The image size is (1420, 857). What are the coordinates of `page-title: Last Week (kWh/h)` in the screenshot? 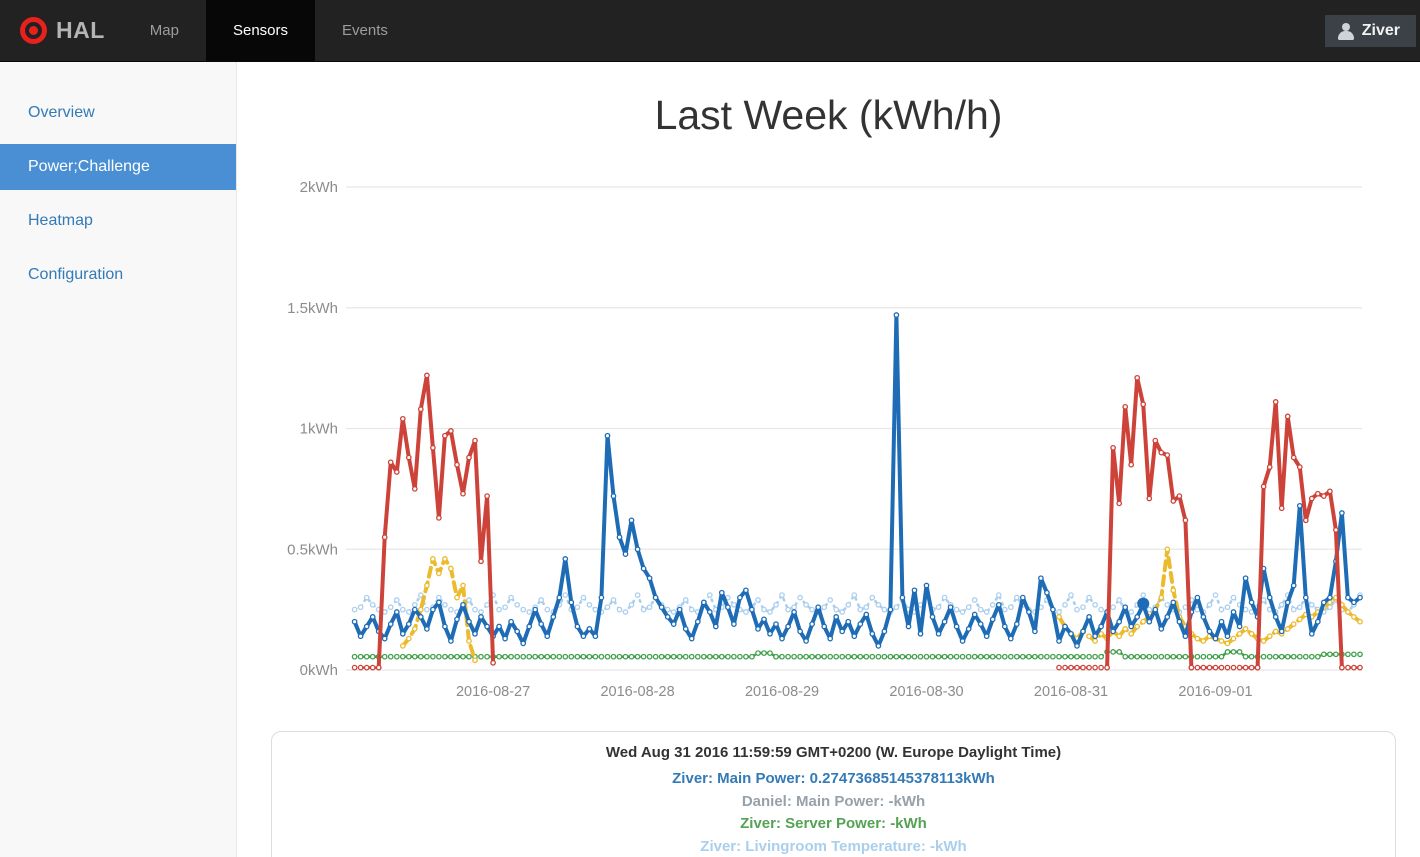 It's located at (828, 115).